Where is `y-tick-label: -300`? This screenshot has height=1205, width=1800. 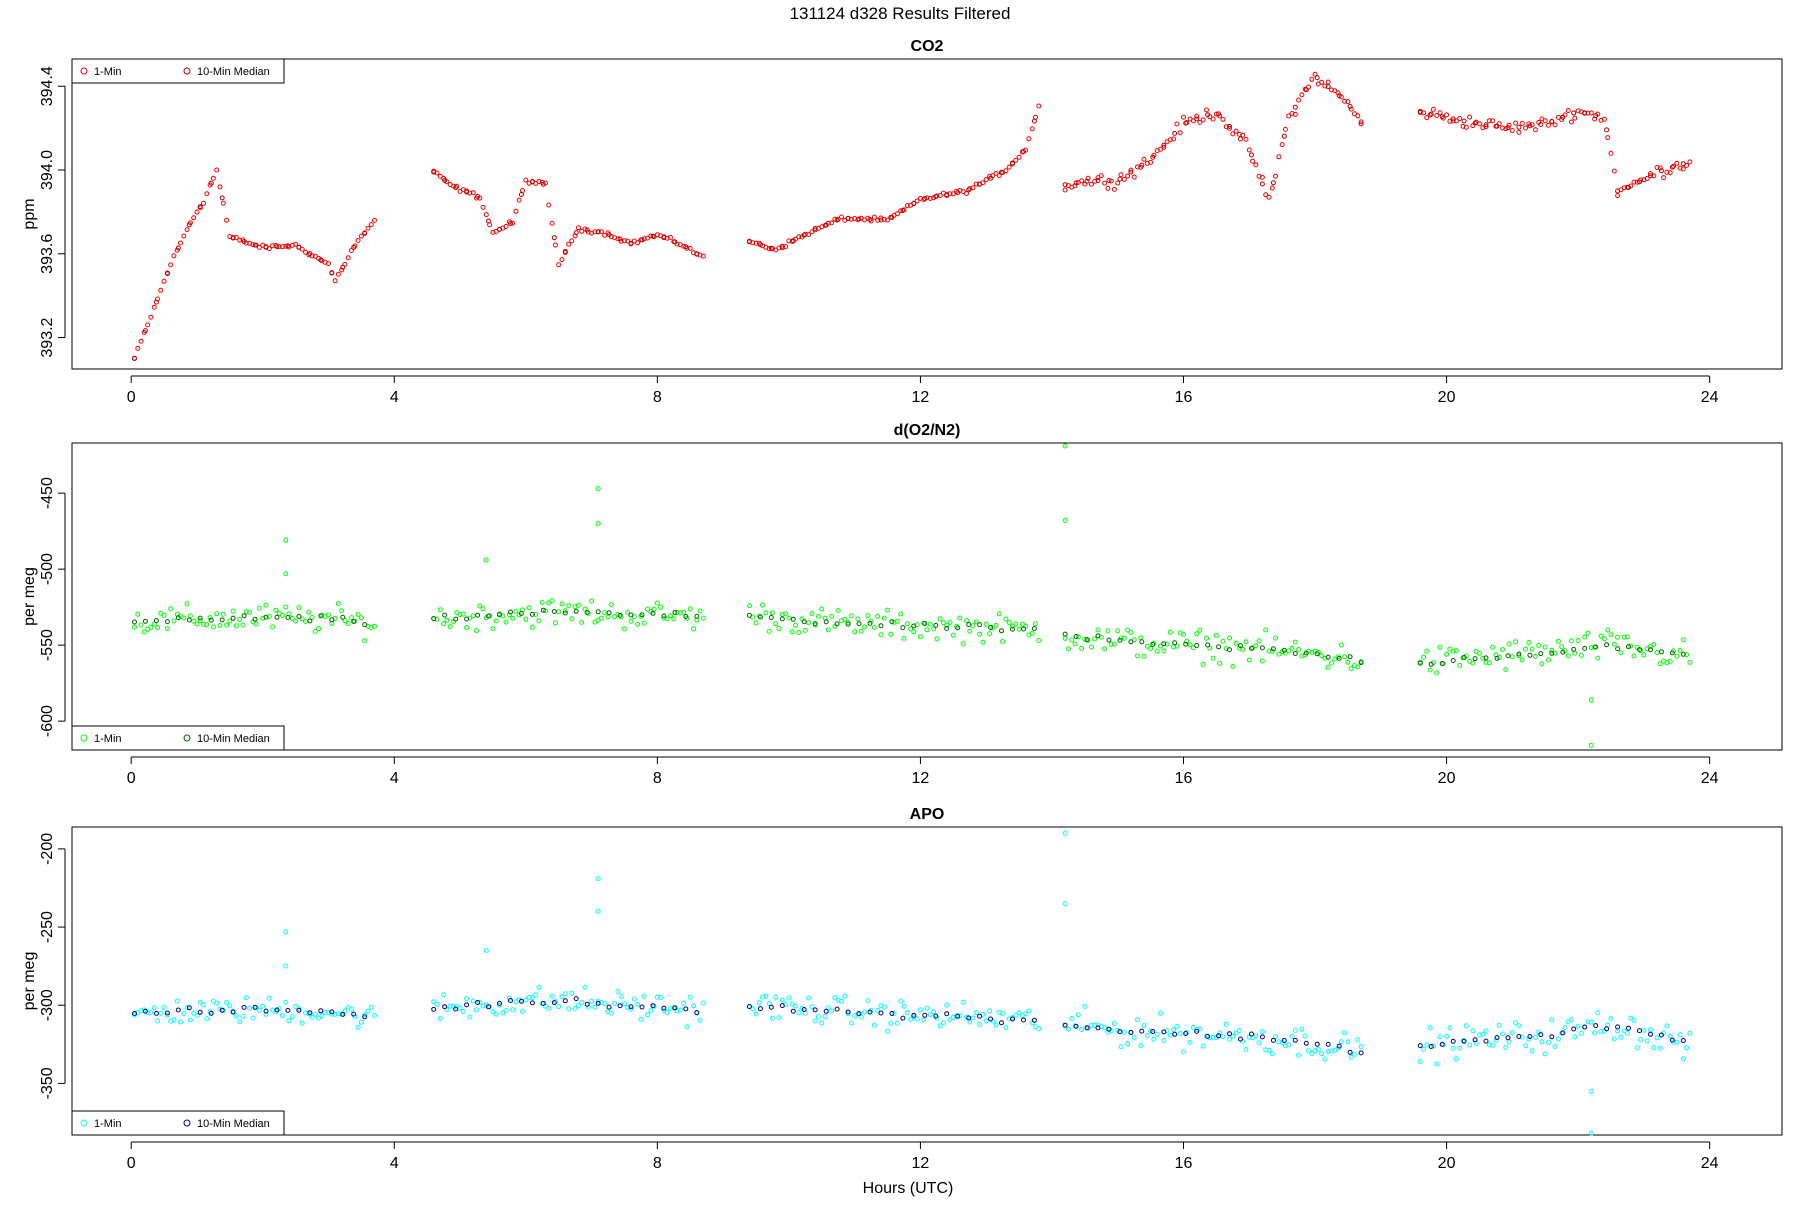 y-tick-label: -300 is located at coordinates (47, 1005).